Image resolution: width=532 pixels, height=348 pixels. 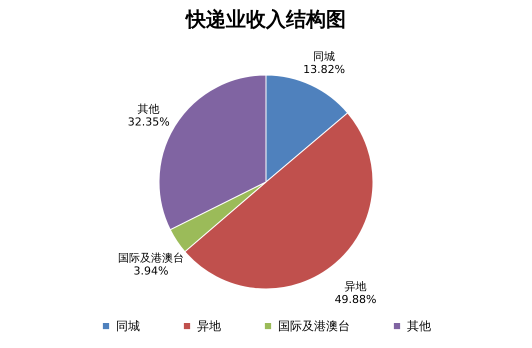 I want to click on legend-label: 国际及港澳台, so click(x=314, y=326).